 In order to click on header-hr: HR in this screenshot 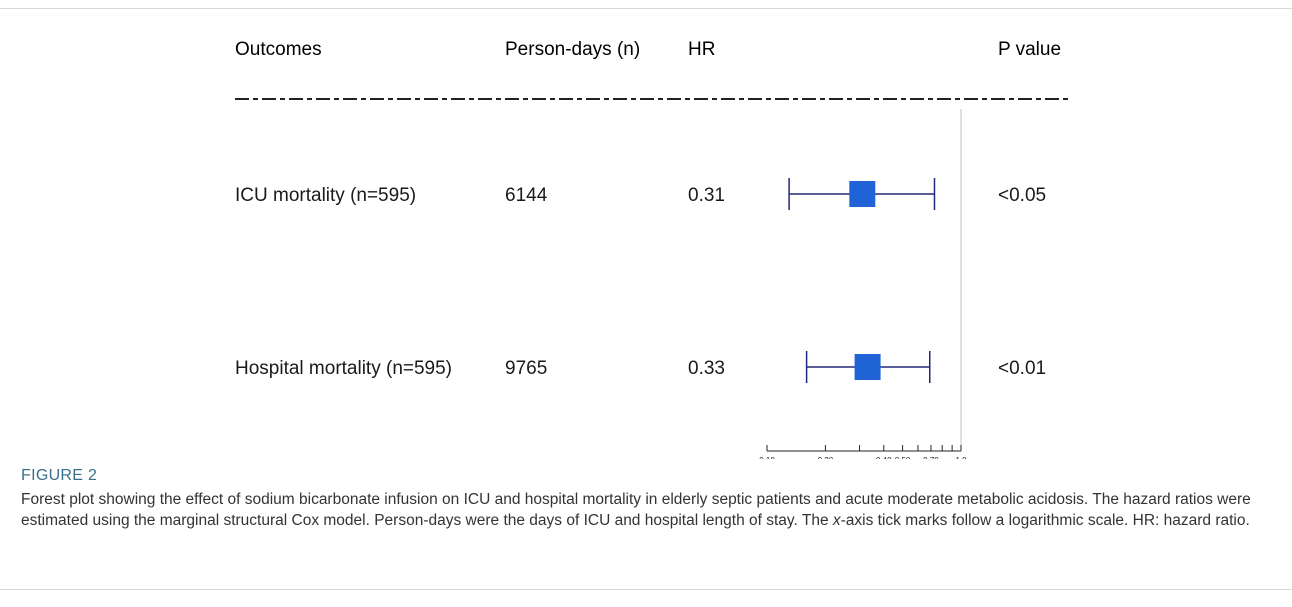, I will do `click(701, 49)`.